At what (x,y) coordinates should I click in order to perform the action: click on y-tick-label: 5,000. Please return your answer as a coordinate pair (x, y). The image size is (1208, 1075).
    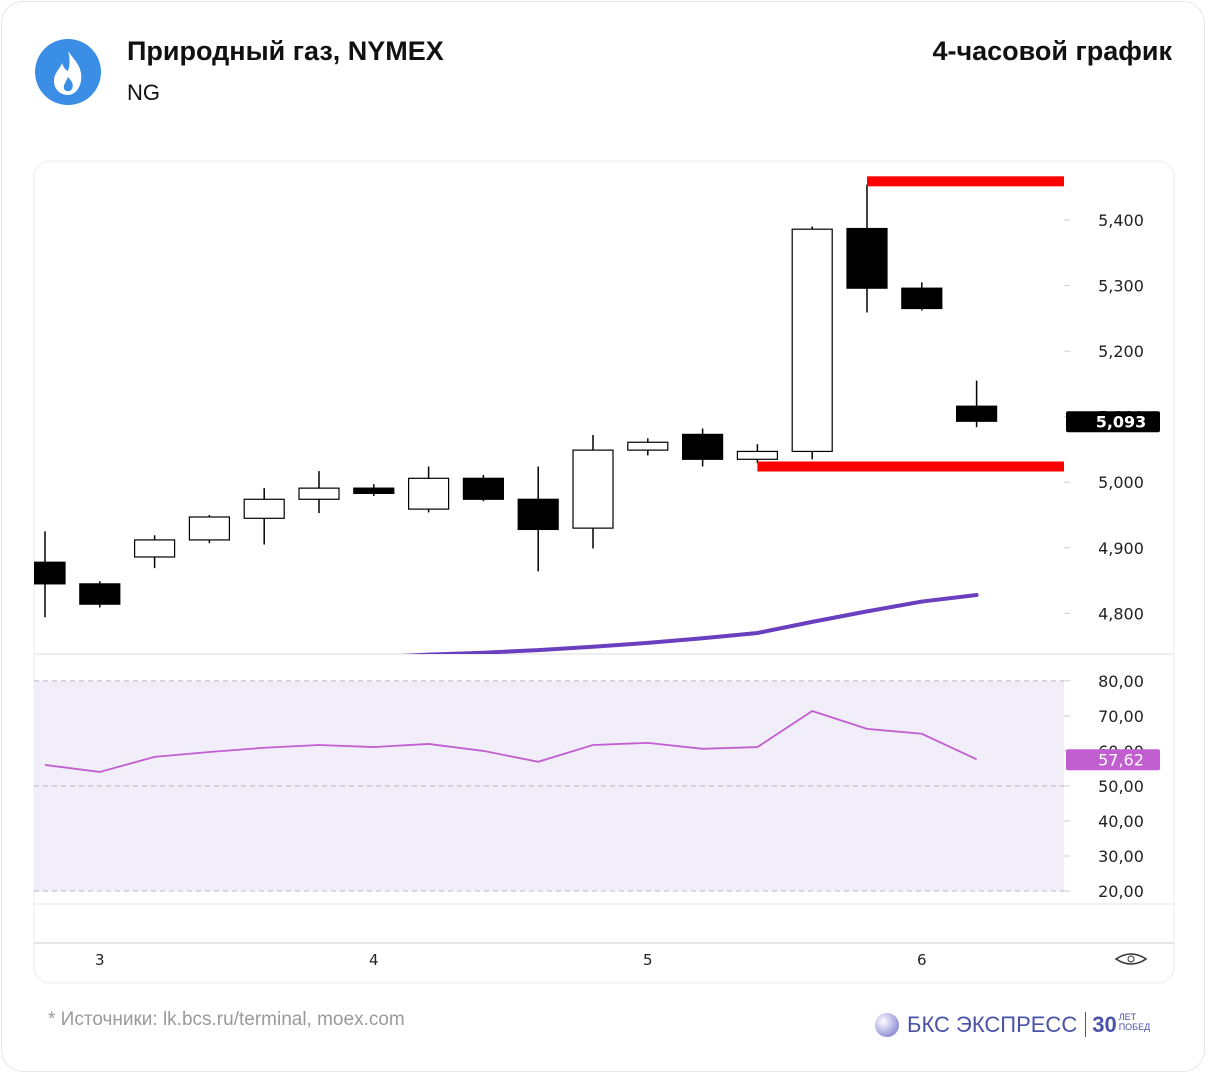
    Looking at the image, I should click on (1121, 482).